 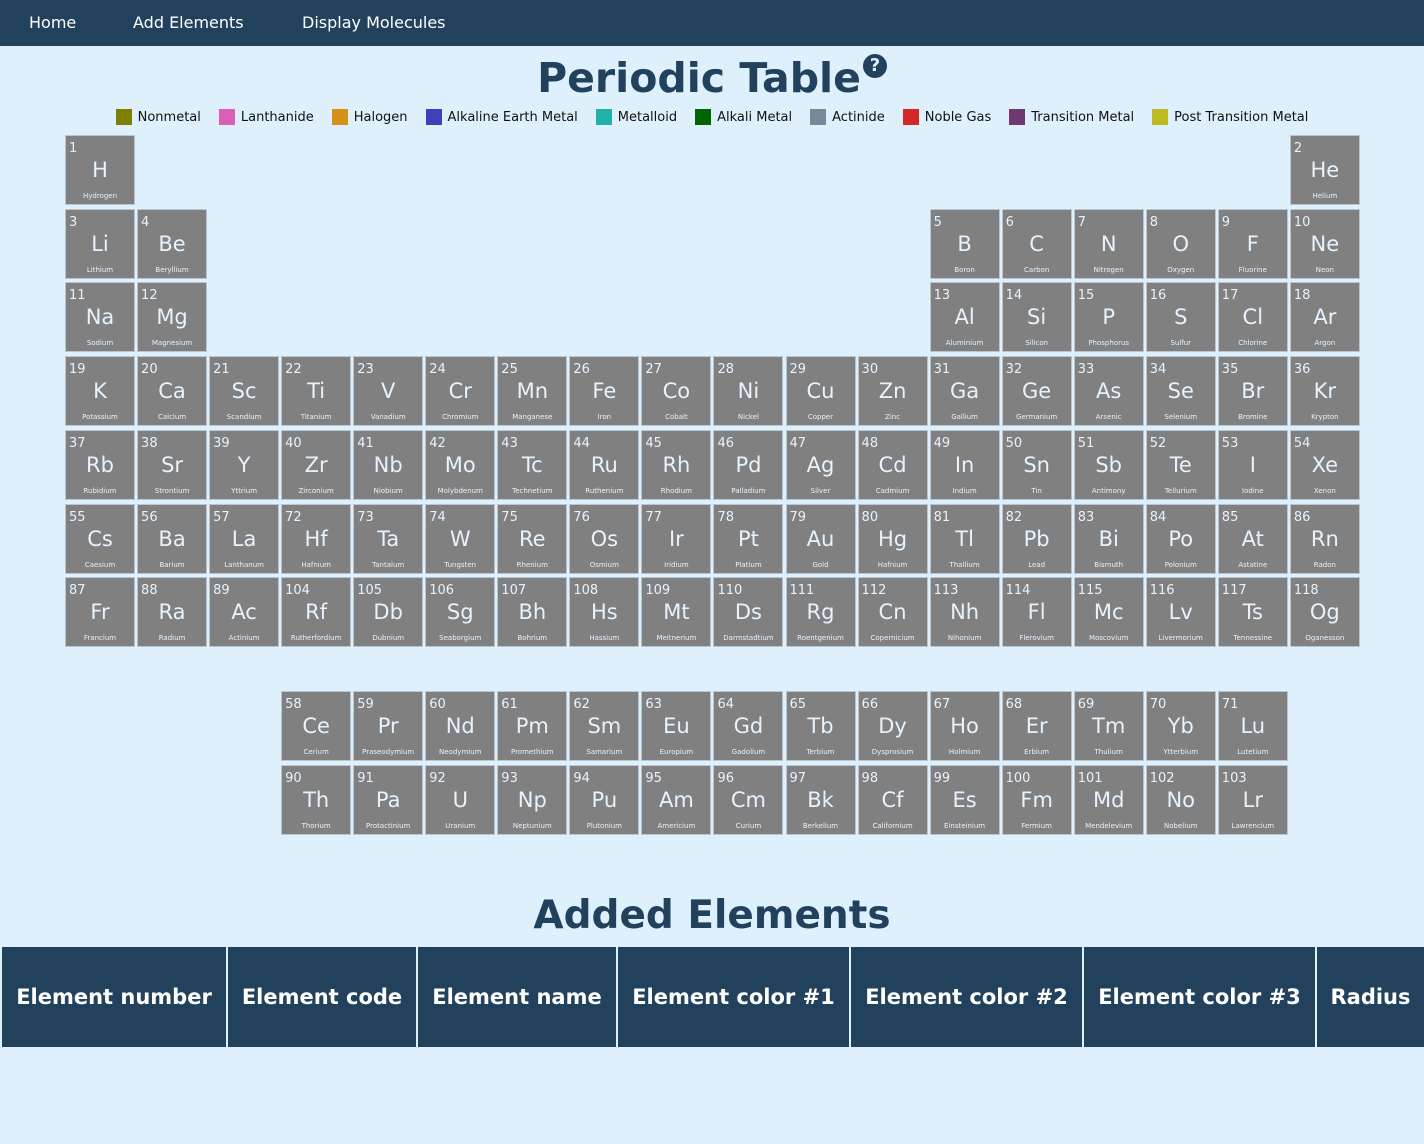 I want to click on element-cell-ge: 32 Ge Germanium, so click(x=1036, y=391).